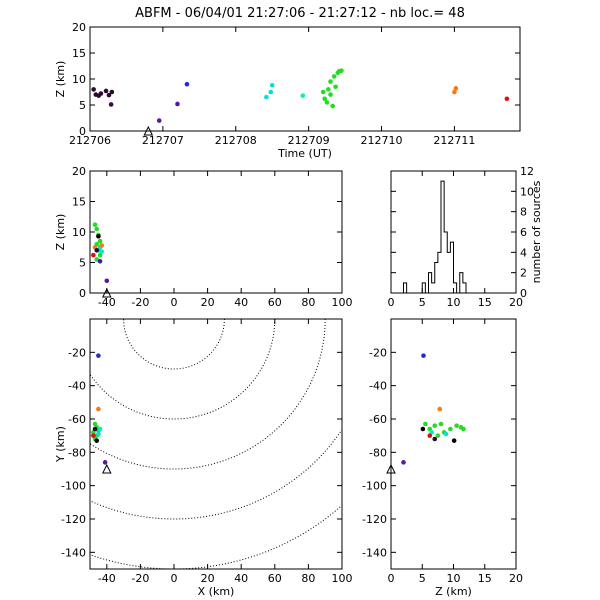 This screenshot has height=600, width=600. Describe the element at coordinates (422, 302) in the screenshot. I see `x-tick-label: 5` at that location.